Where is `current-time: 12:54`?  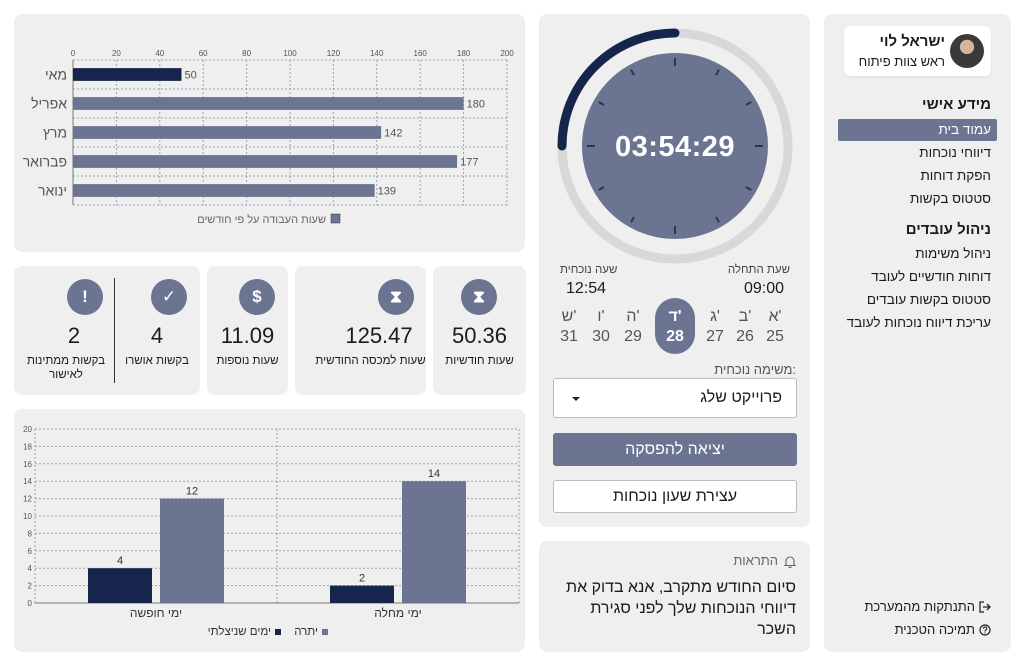
current-time: 12:54 is located at coordinates (586, 288).